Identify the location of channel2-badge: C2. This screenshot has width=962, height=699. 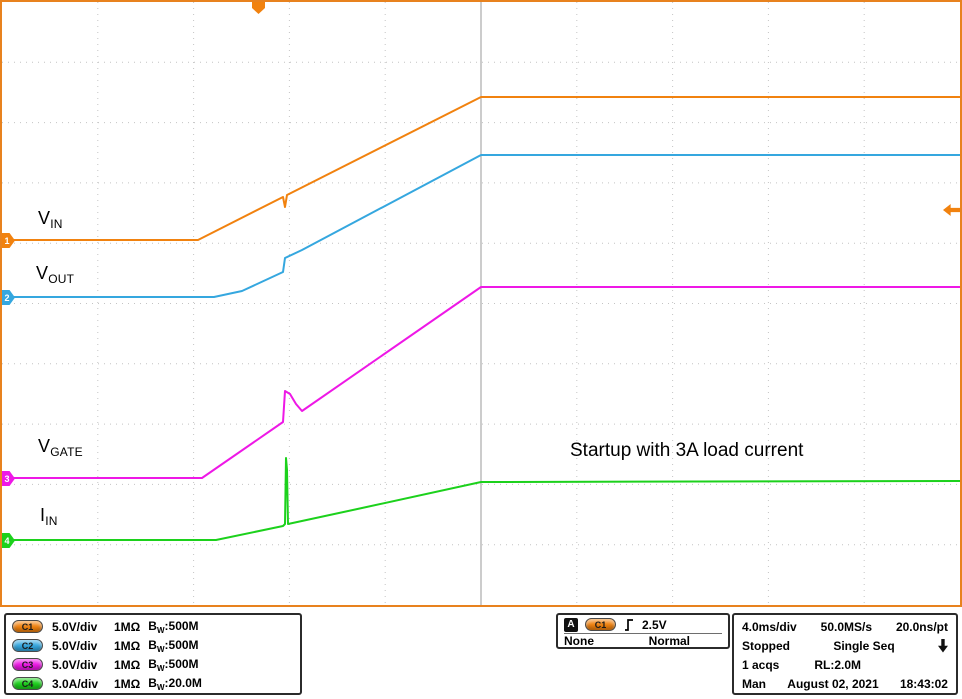
(27, 645).